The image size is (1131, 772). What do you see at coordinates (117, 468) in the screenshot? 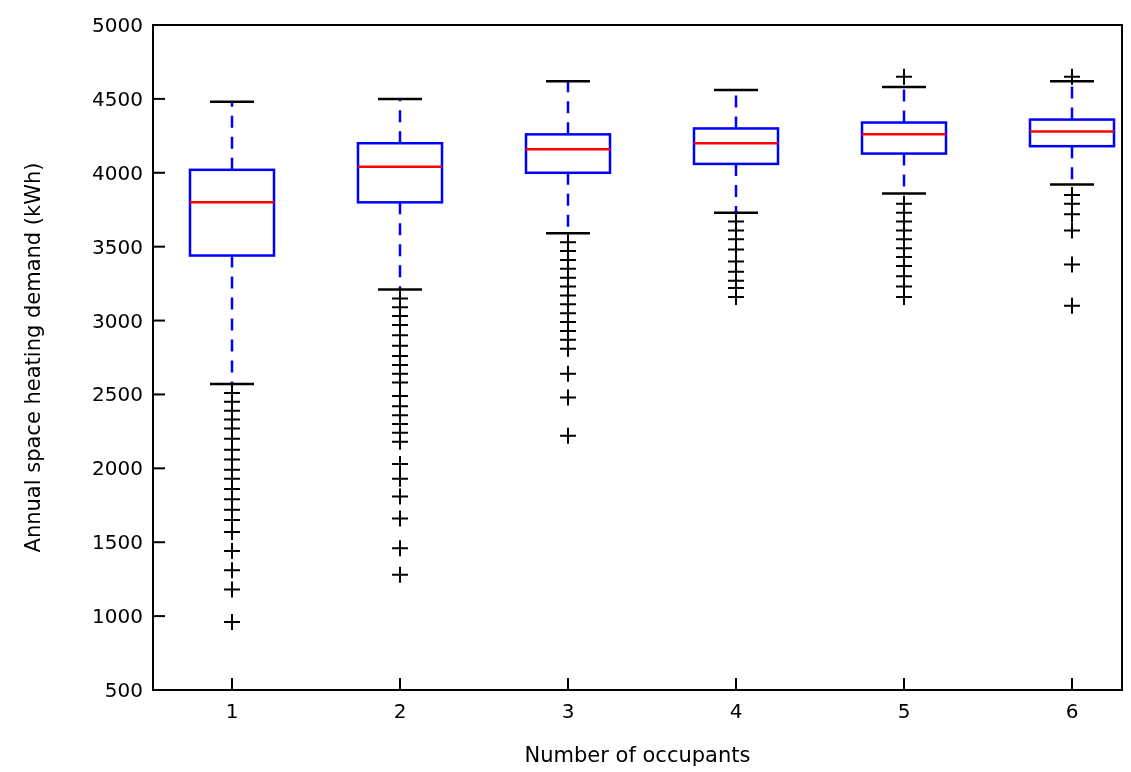
I see `y-tick-label: 2000` at bounding box center [117, 468].